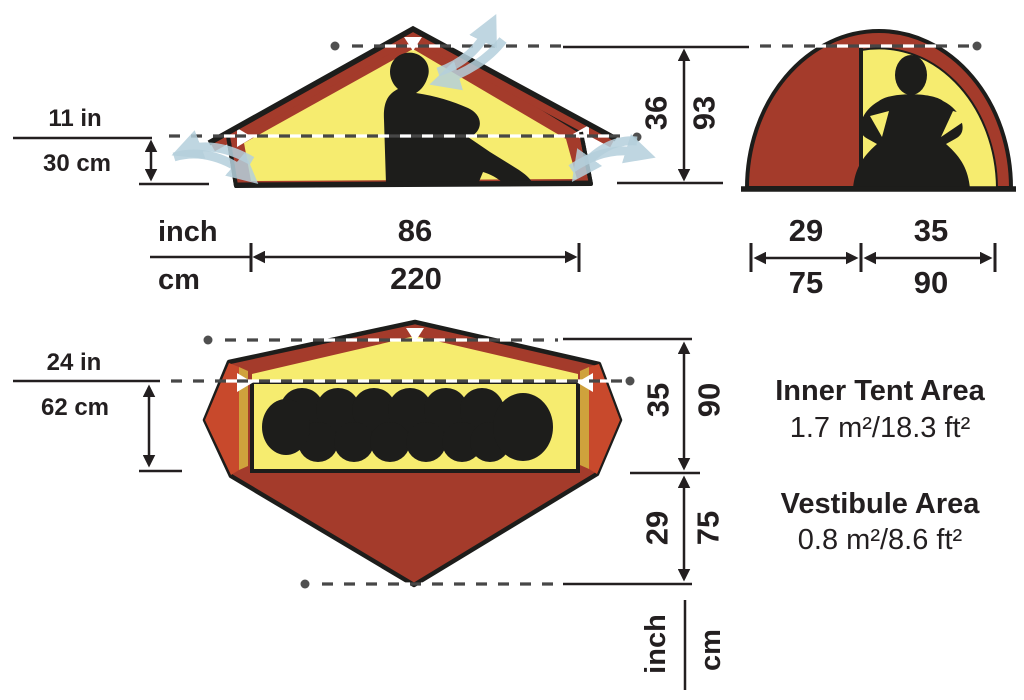 The image size is (1024, 700). Describe the element at coordinates (806, 282) in the screenshot. I see `vestibule-width-metric: 75` at that location.